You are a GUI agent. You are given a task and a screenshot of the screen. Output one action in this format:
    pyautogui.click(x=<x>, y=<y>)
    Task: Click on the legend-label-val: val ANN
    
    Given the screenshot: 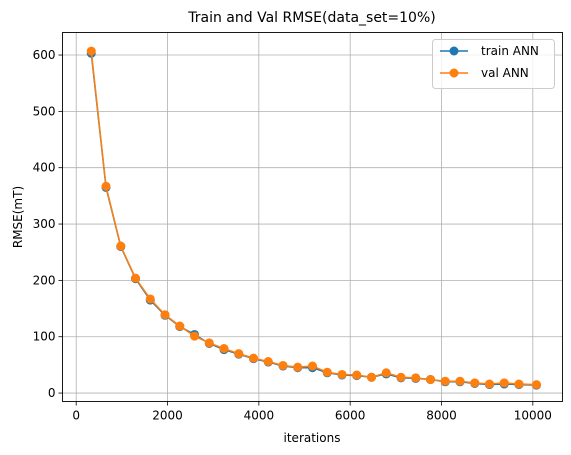 What is the action you would take?
    pyautogui.click(x=505, y=73)
    